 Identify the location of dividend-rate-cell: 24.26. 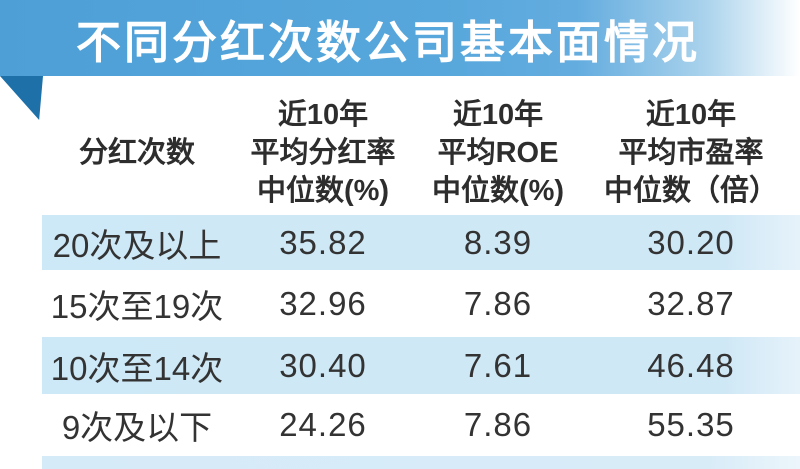
(323, 424).